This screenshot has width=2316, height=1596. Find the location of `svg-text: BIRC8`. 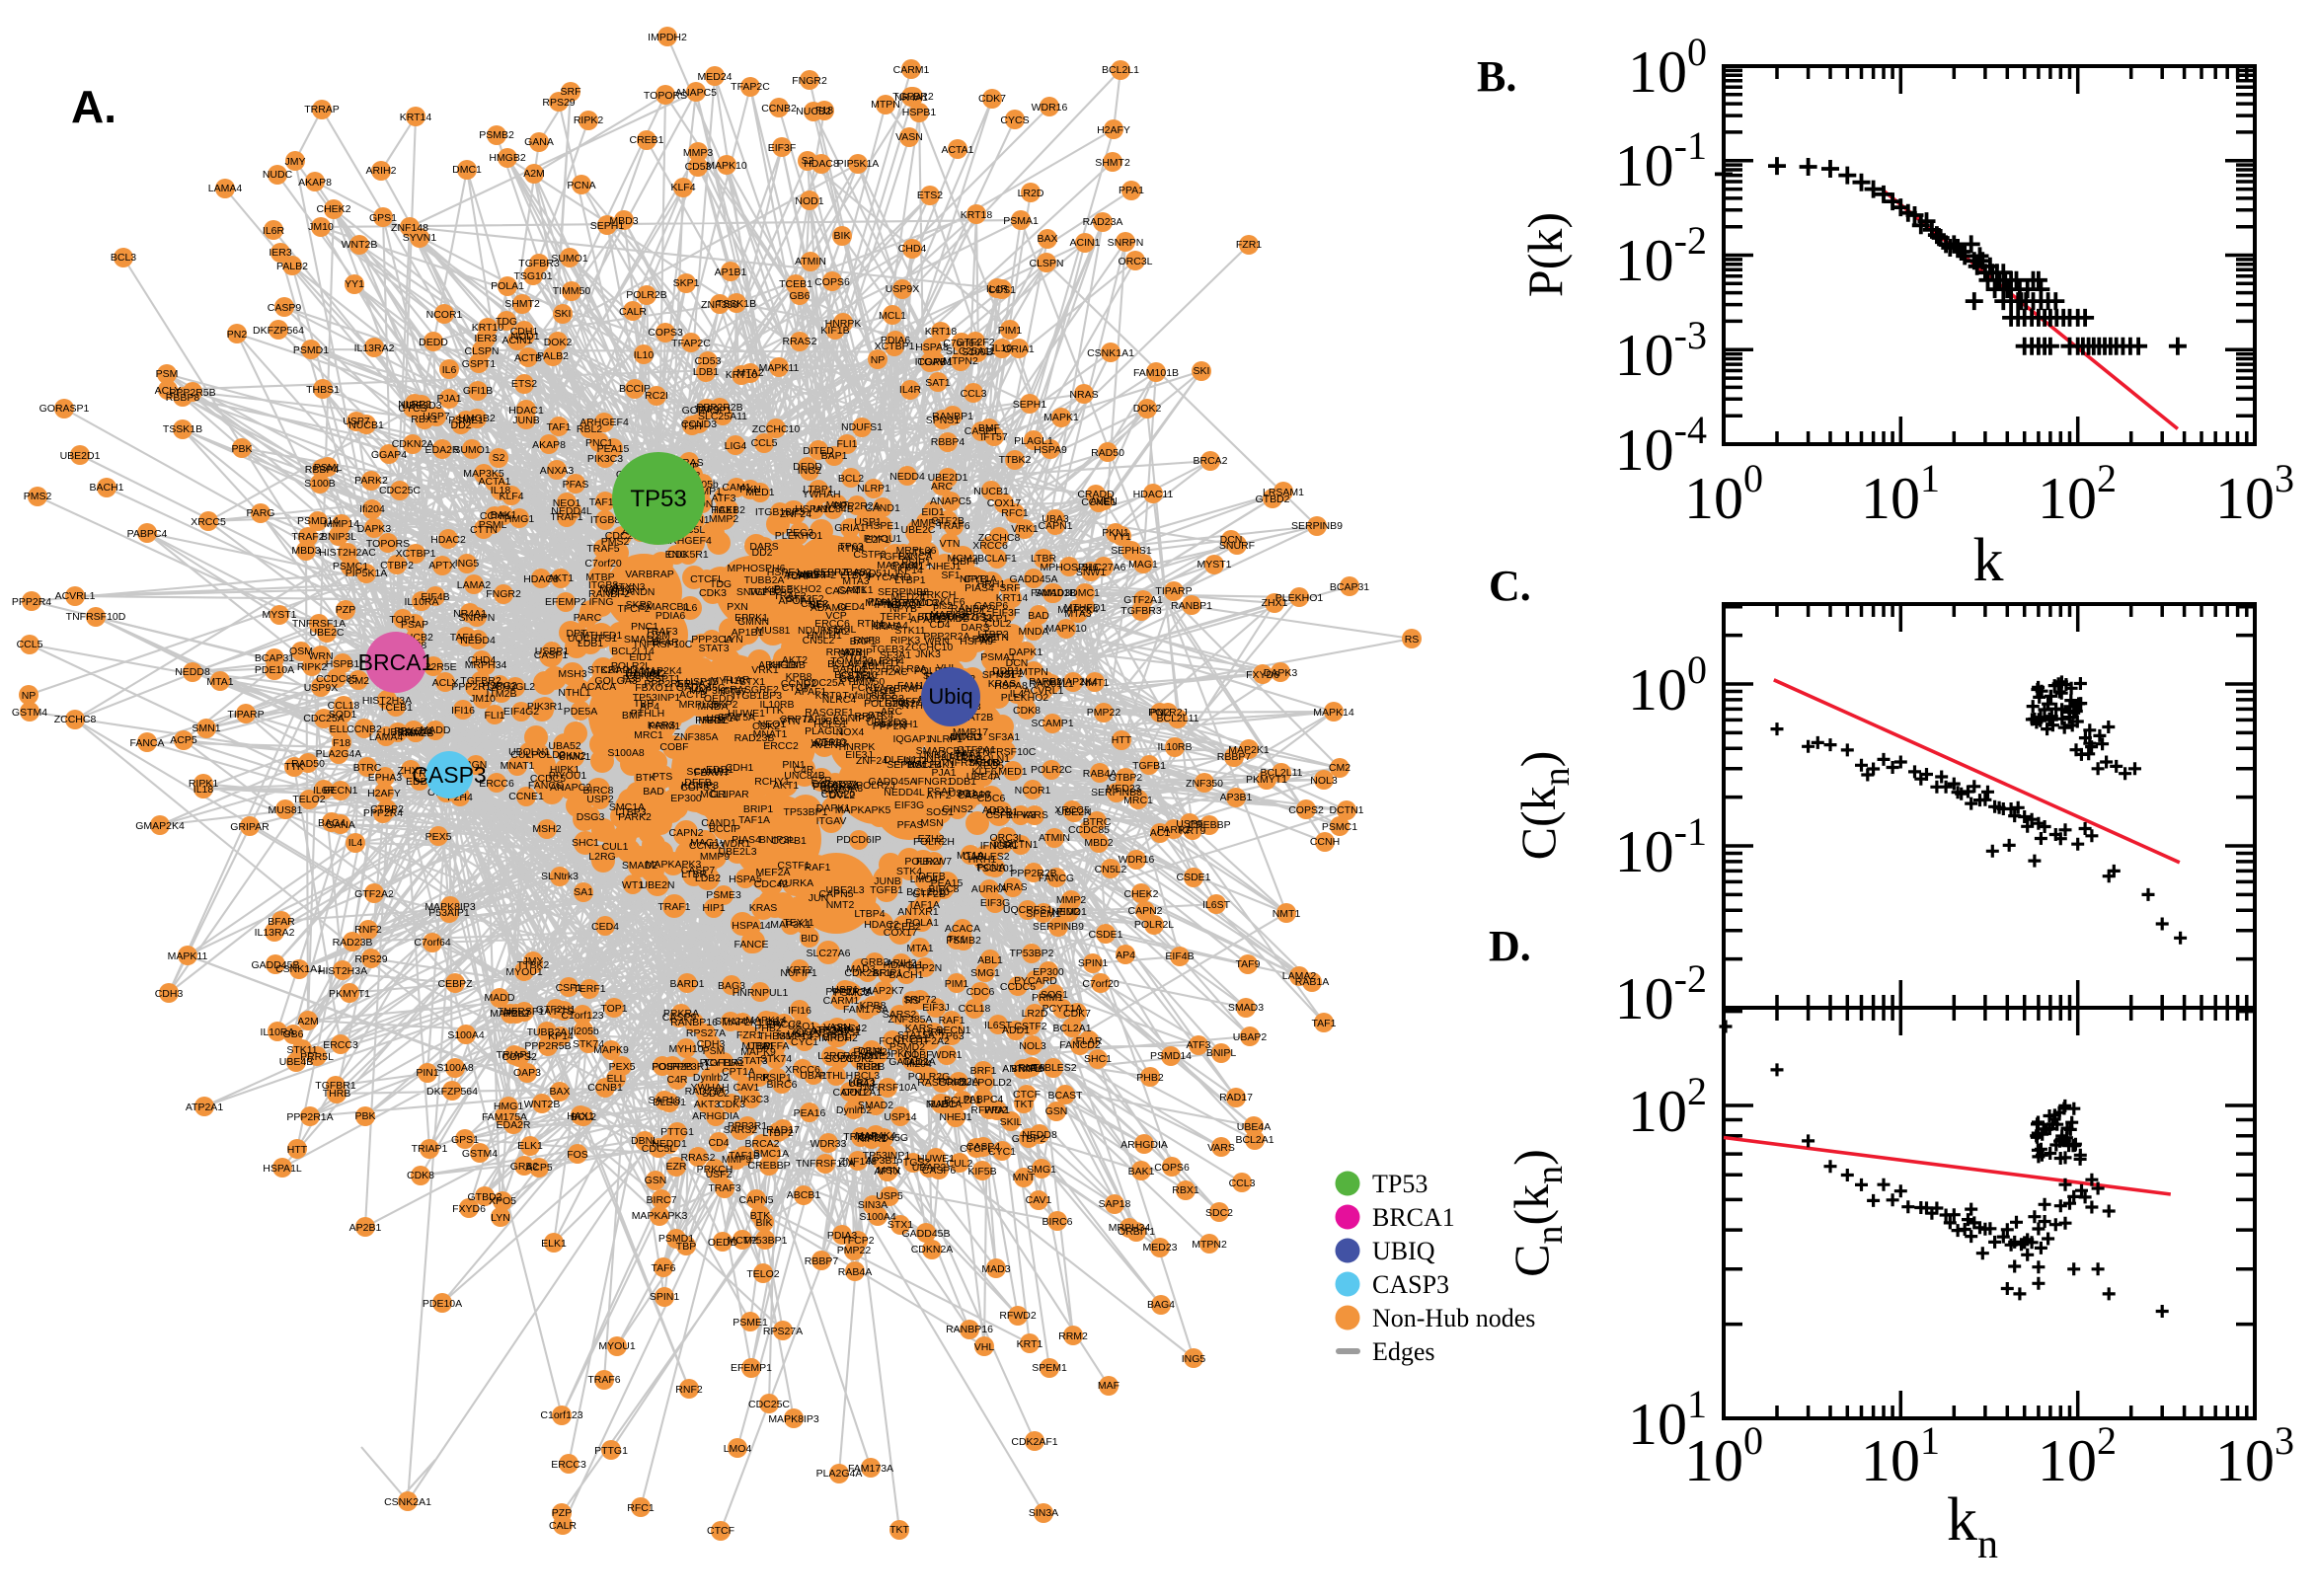

svg-text: BIRC8 is located at coordinates (598, 791).